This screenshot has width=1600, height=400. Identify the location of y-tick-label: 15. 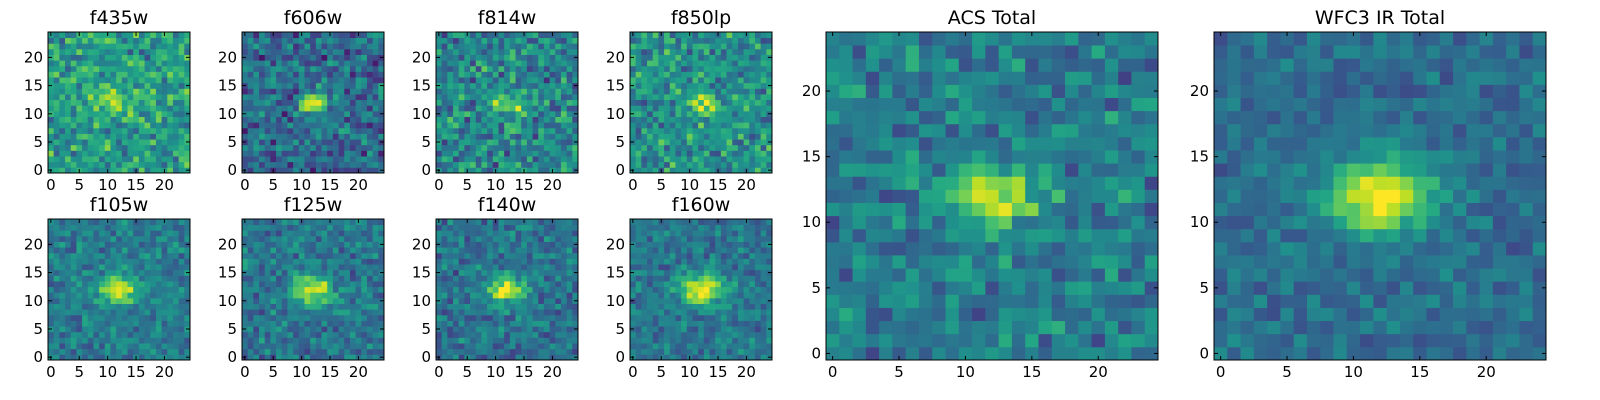
(421, 273).